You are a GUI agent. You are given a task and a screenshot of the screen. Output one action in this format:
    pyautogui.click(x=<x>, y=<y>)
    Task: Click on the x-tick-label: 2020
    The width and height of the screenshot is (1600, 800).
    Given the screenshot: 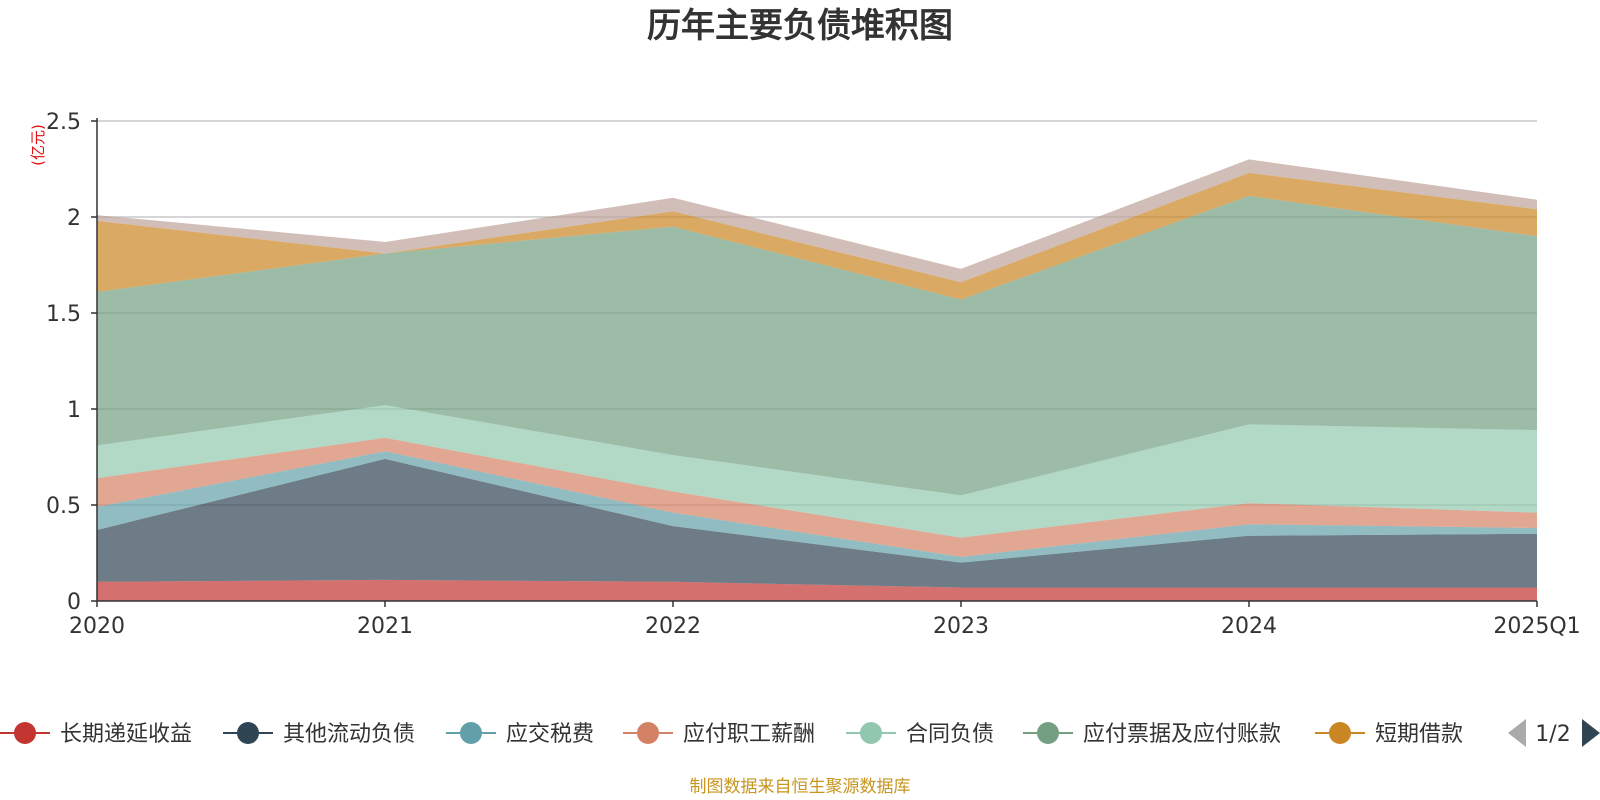 What is the action you would take?
    pyautogui.click(x=97, y=626)
    